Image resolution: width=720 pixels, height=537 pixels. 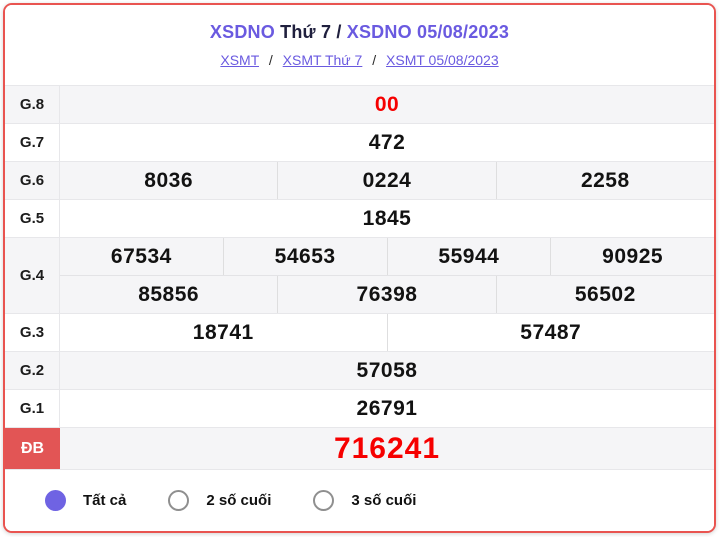 What do you see at coordinates (32, 370) in the screenshot?
I see `prize-label-6: G.2` at bounding box center [32, 370].